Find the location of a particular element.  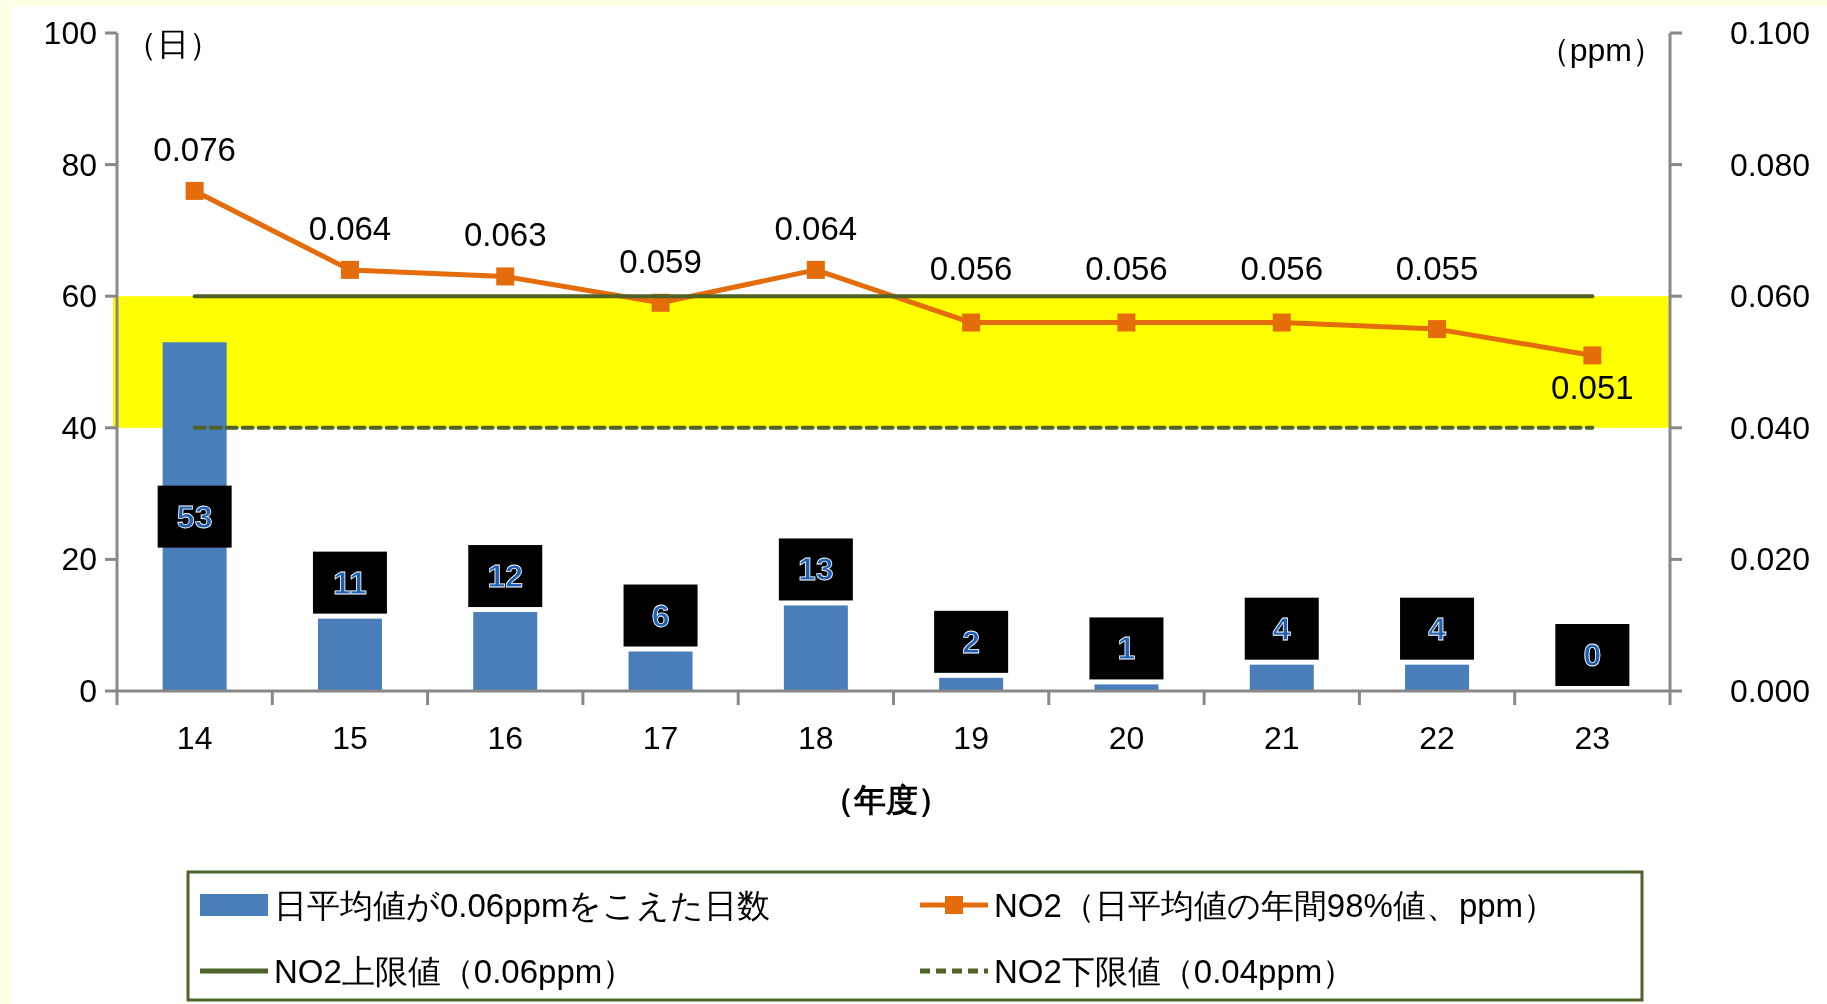

y-tick-label: 100 is located at coordinates (70, 33).